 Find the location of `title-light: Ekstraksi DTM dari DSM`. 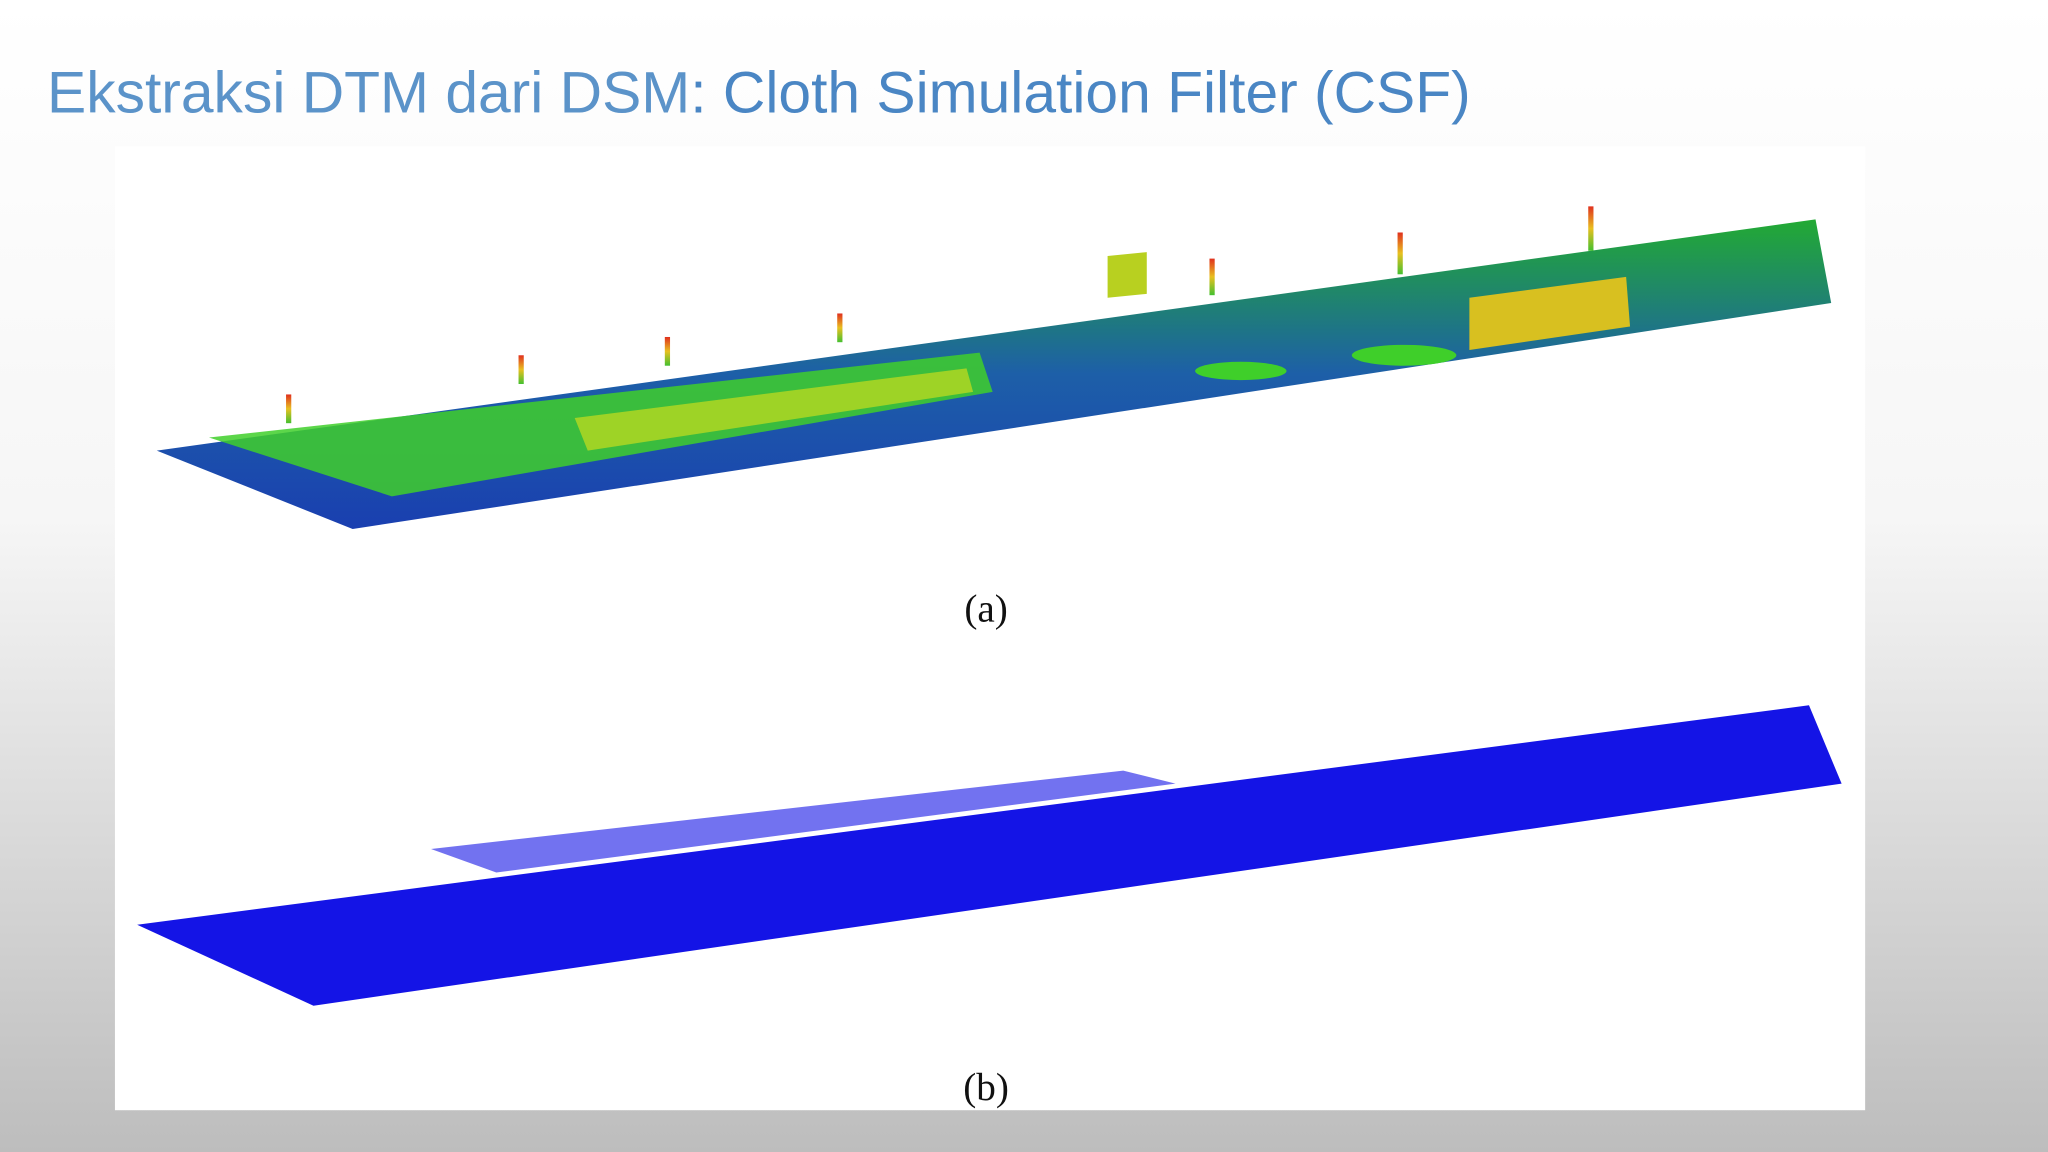

title-light: Ekstraksi DTM dari DSM is located at coordinates (368, 92).